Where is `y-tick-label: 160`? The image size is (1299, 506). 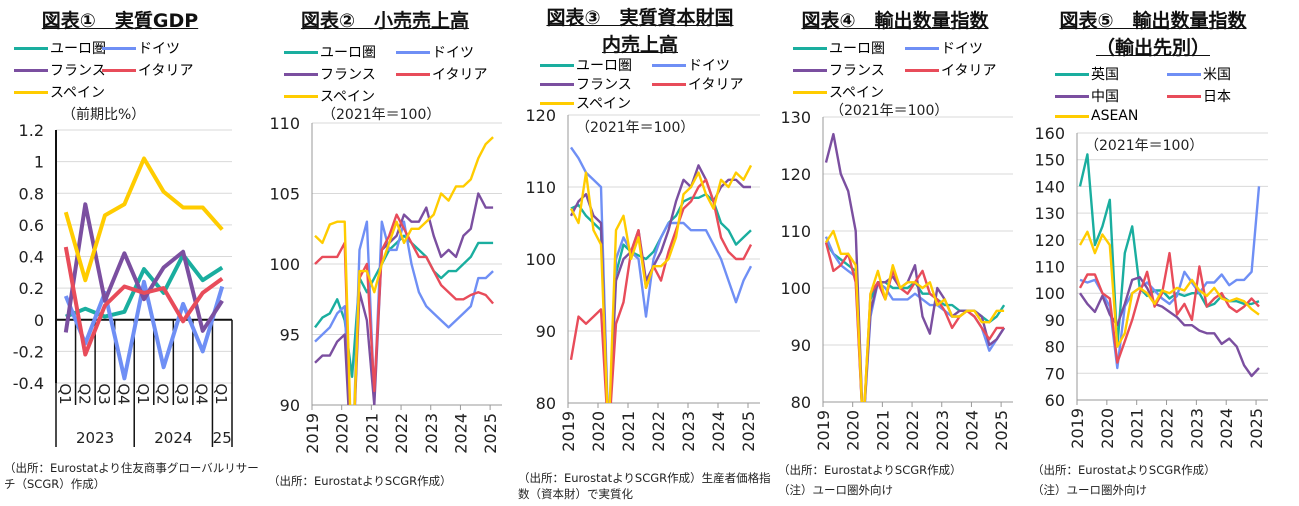
y-tick-label: 160 is located at coordinates (1049, 133).